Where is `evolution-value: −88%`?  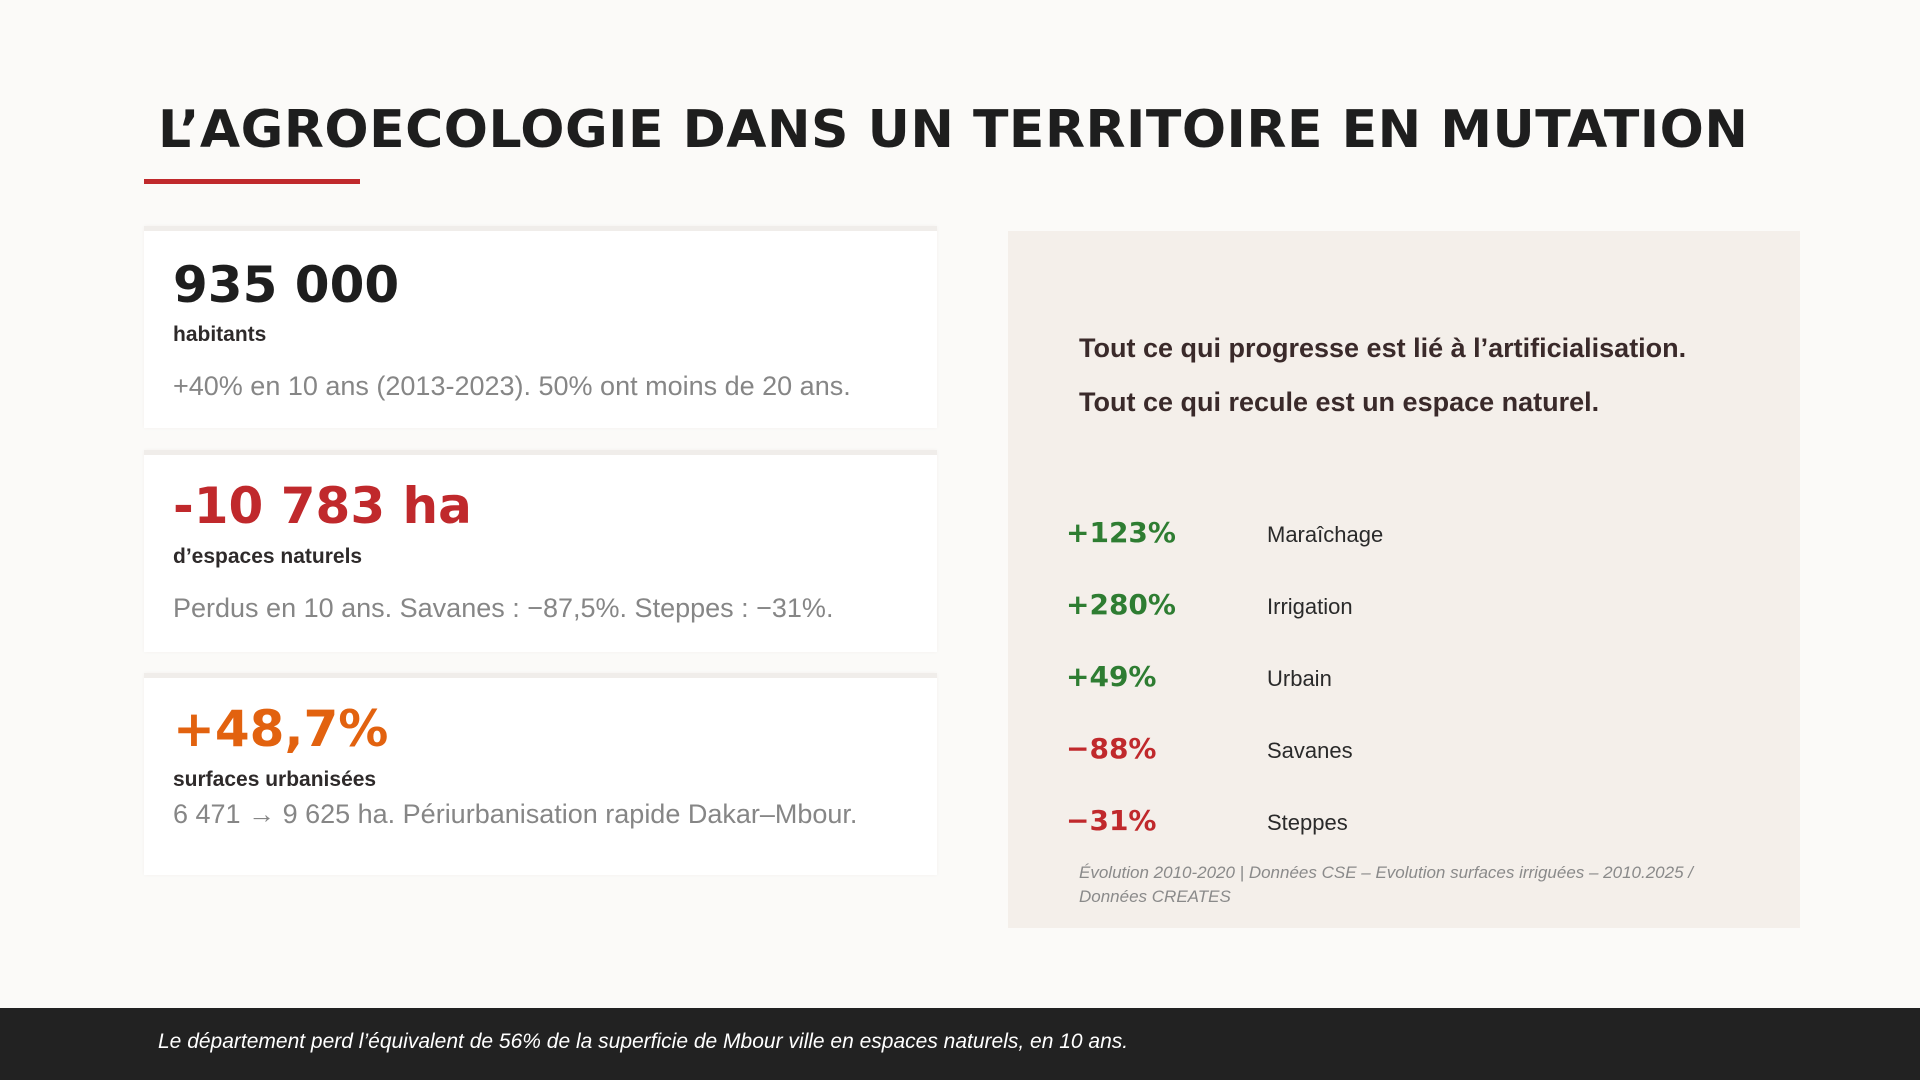
evolution-value: −88% is located at coordinates (1111, 748).